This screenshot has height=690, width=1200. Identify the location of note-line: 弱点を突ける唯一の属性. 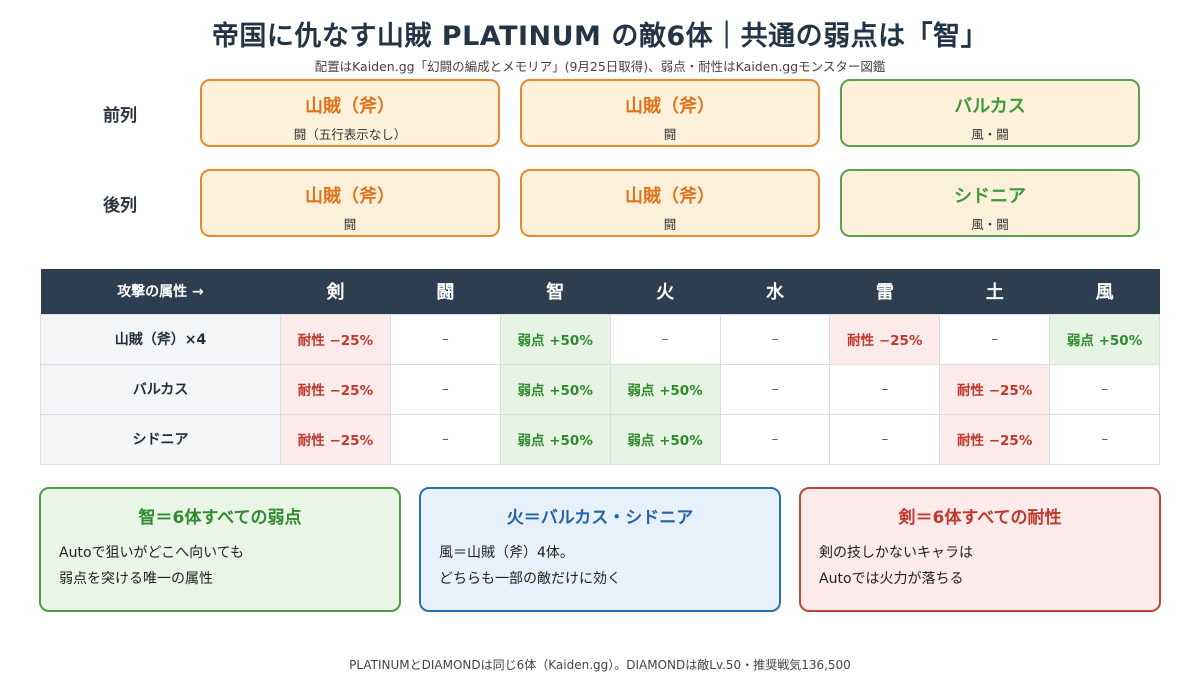
(136, 579).